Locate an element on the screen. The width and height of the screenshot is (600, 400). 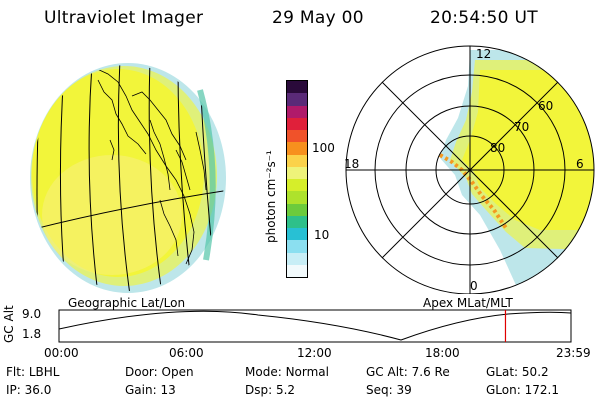
geographic-caption: Geographic Lat/Lon is located at coordinates (127, 303).